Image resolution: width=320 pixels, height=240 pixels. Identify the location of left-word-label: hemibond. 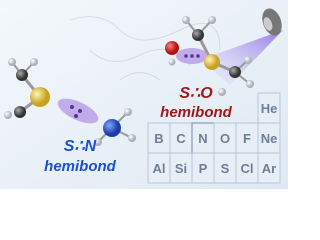
(80, 166).